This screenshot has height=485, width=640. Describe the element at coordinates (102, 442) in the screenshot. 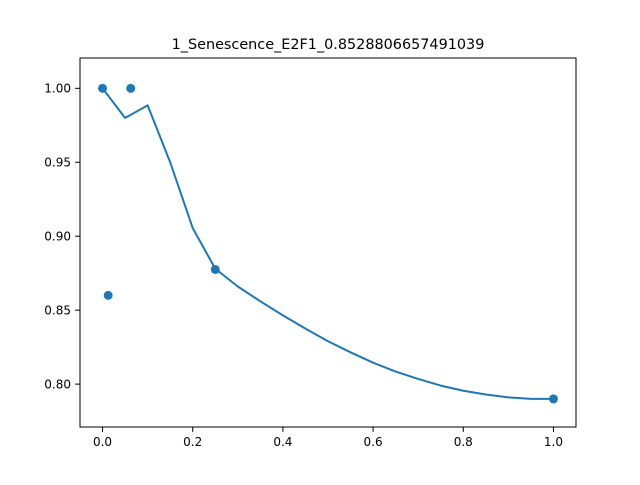

I see `x-tick-label: 0.0` at that location.